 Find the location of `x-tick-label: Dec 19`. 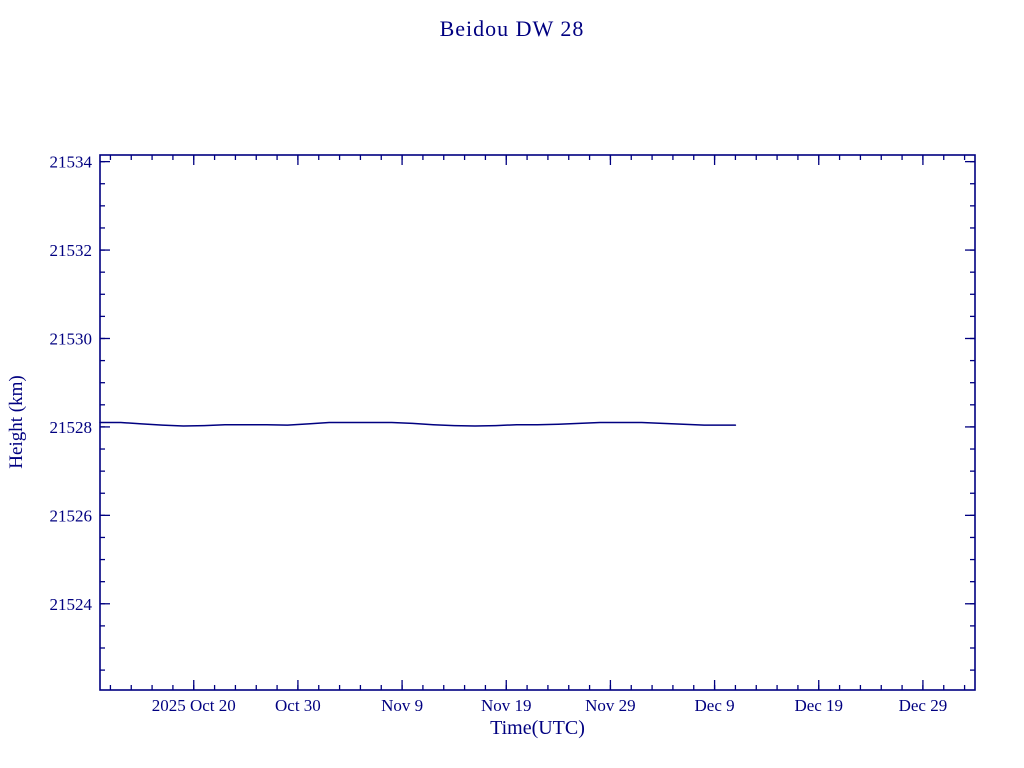

x-tick-label: Dec 19 is located at coordinates (818, 705).